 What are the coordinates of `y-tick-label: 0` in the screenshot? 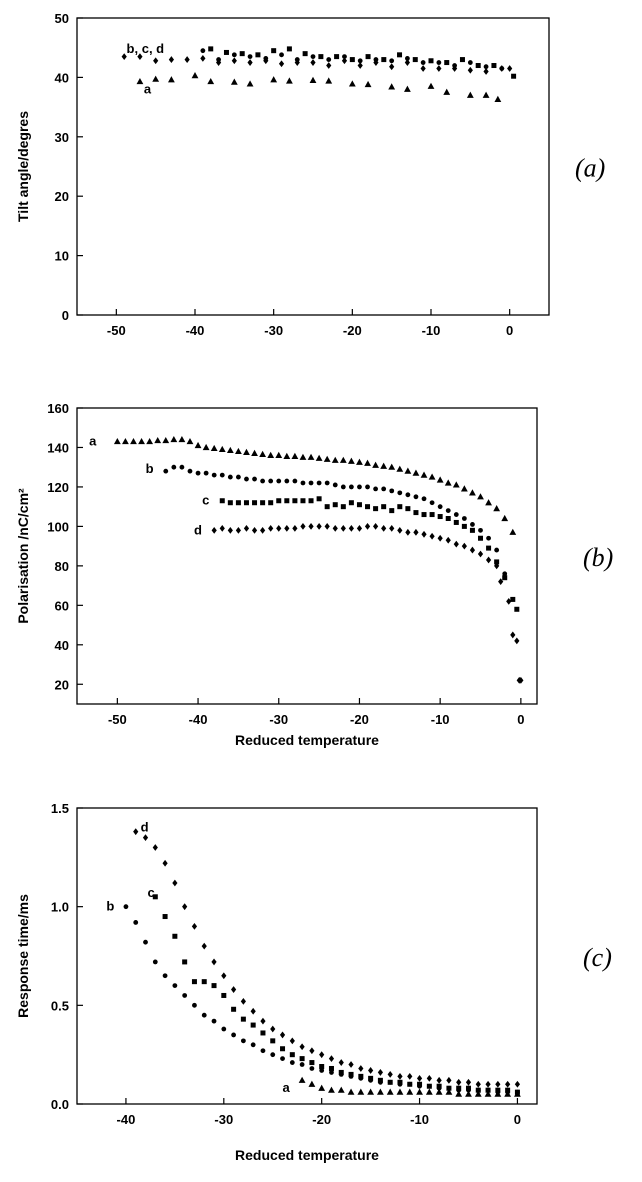 It's located at (65, 315).